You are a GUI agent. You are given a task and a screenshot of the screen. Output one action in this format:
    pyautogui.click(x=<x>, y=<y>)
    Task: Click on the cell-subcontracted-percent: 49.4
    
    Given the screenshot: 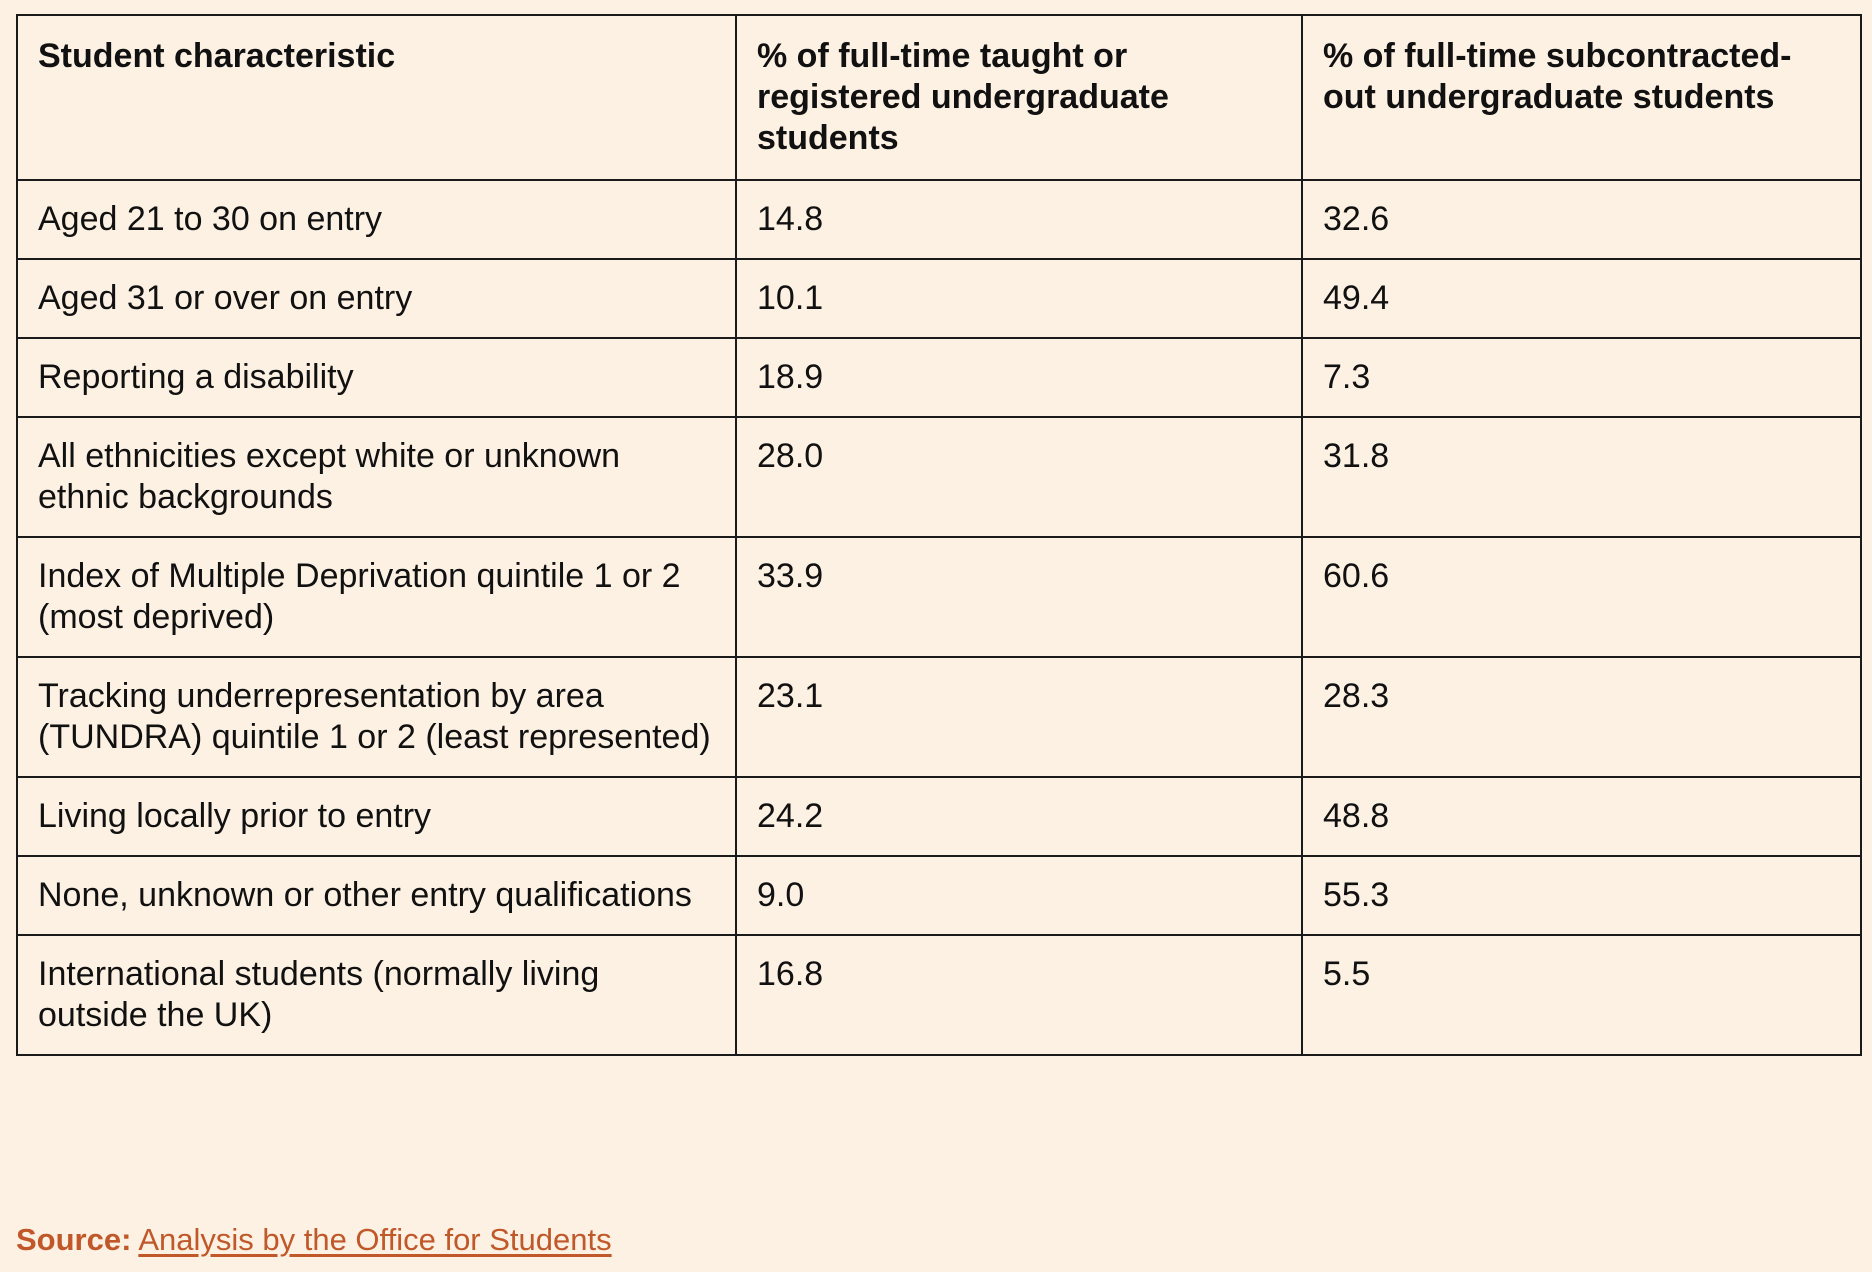 What is the action you would take?
    pyautogui.click(x=1581, y=298)
    